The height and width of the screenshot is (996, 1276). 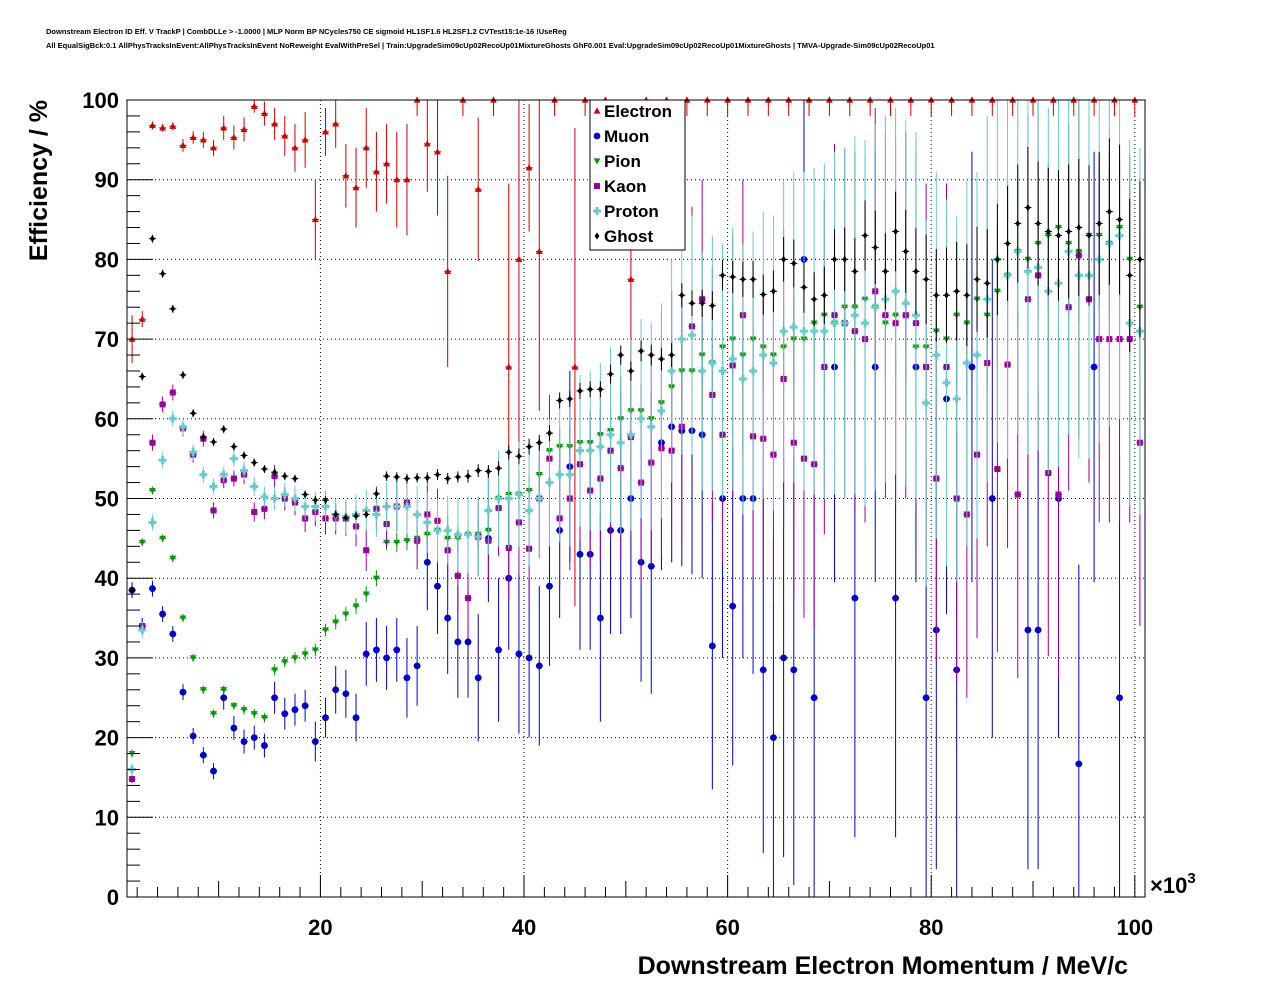 What do you see at coordinates (320, 927) in the screenshot?
I see `x-tick-label: 20` at bounding box center [320, 927].